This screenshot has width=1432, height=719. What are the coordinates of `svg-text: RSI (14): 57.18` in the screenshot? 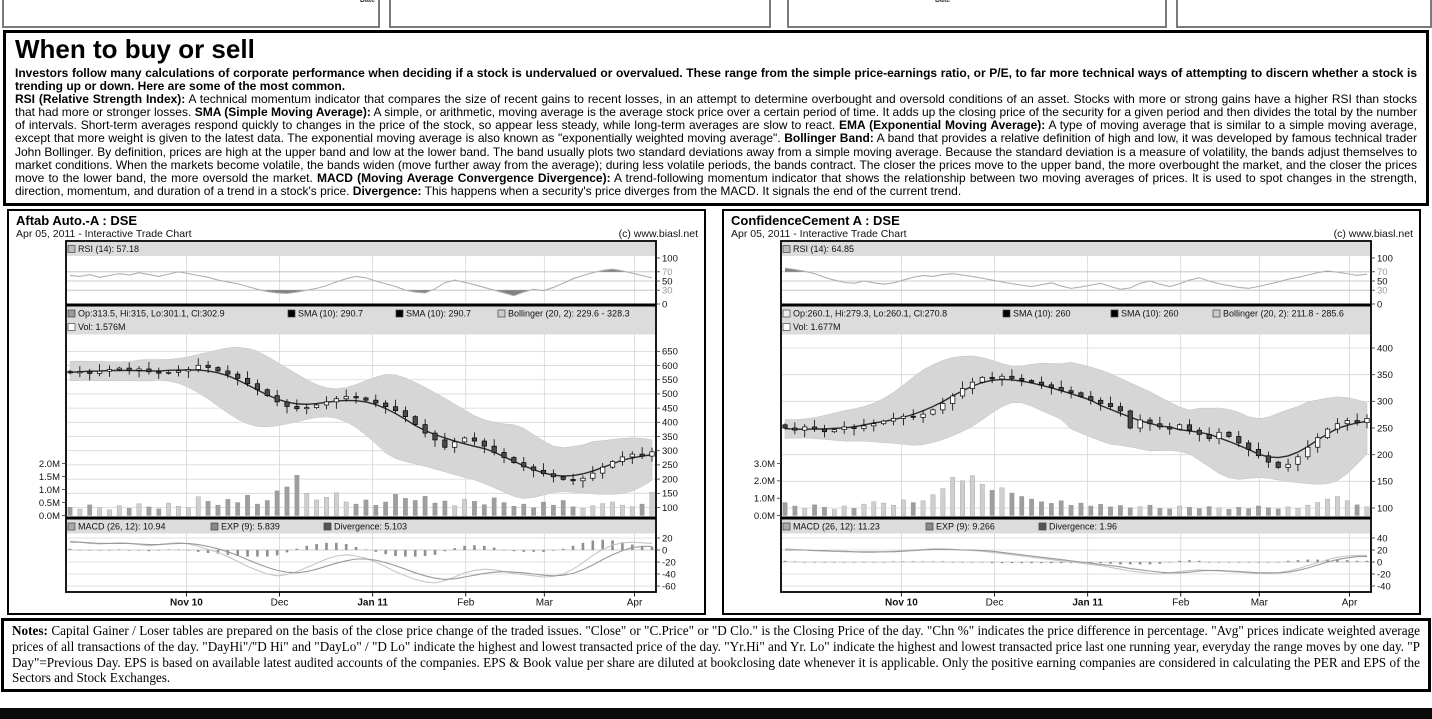 It's located at (108, 249).